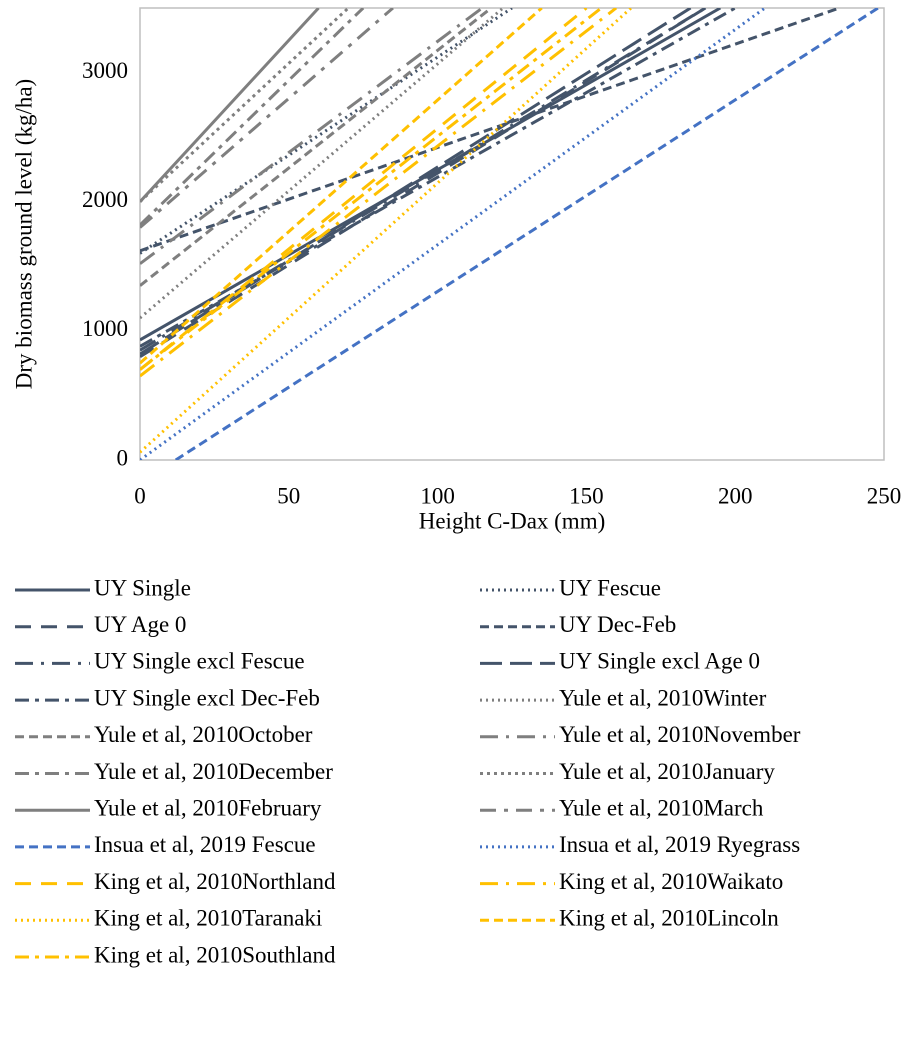 The height and width of the screenshot is (1037, 912). Describe the element at coordinates (288, 495) in the screenshot. I see `x-tick-label: 50` at that location.